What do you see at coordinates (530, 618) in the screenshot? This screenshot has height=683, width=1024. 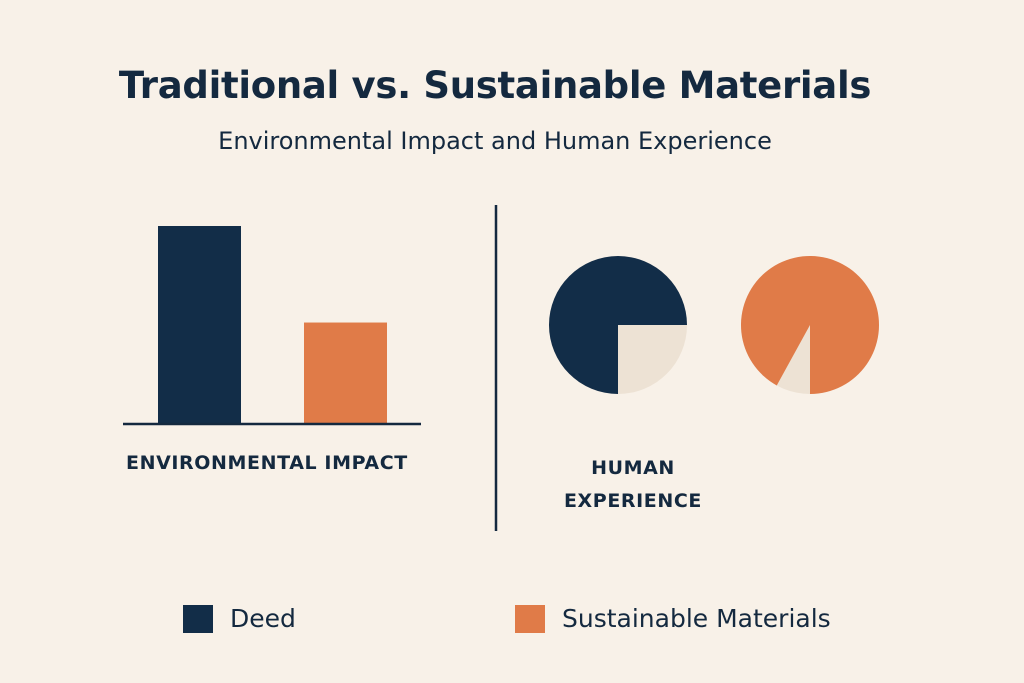 I see `legend-swatch-sustainable` at bounding box center [530, 618].